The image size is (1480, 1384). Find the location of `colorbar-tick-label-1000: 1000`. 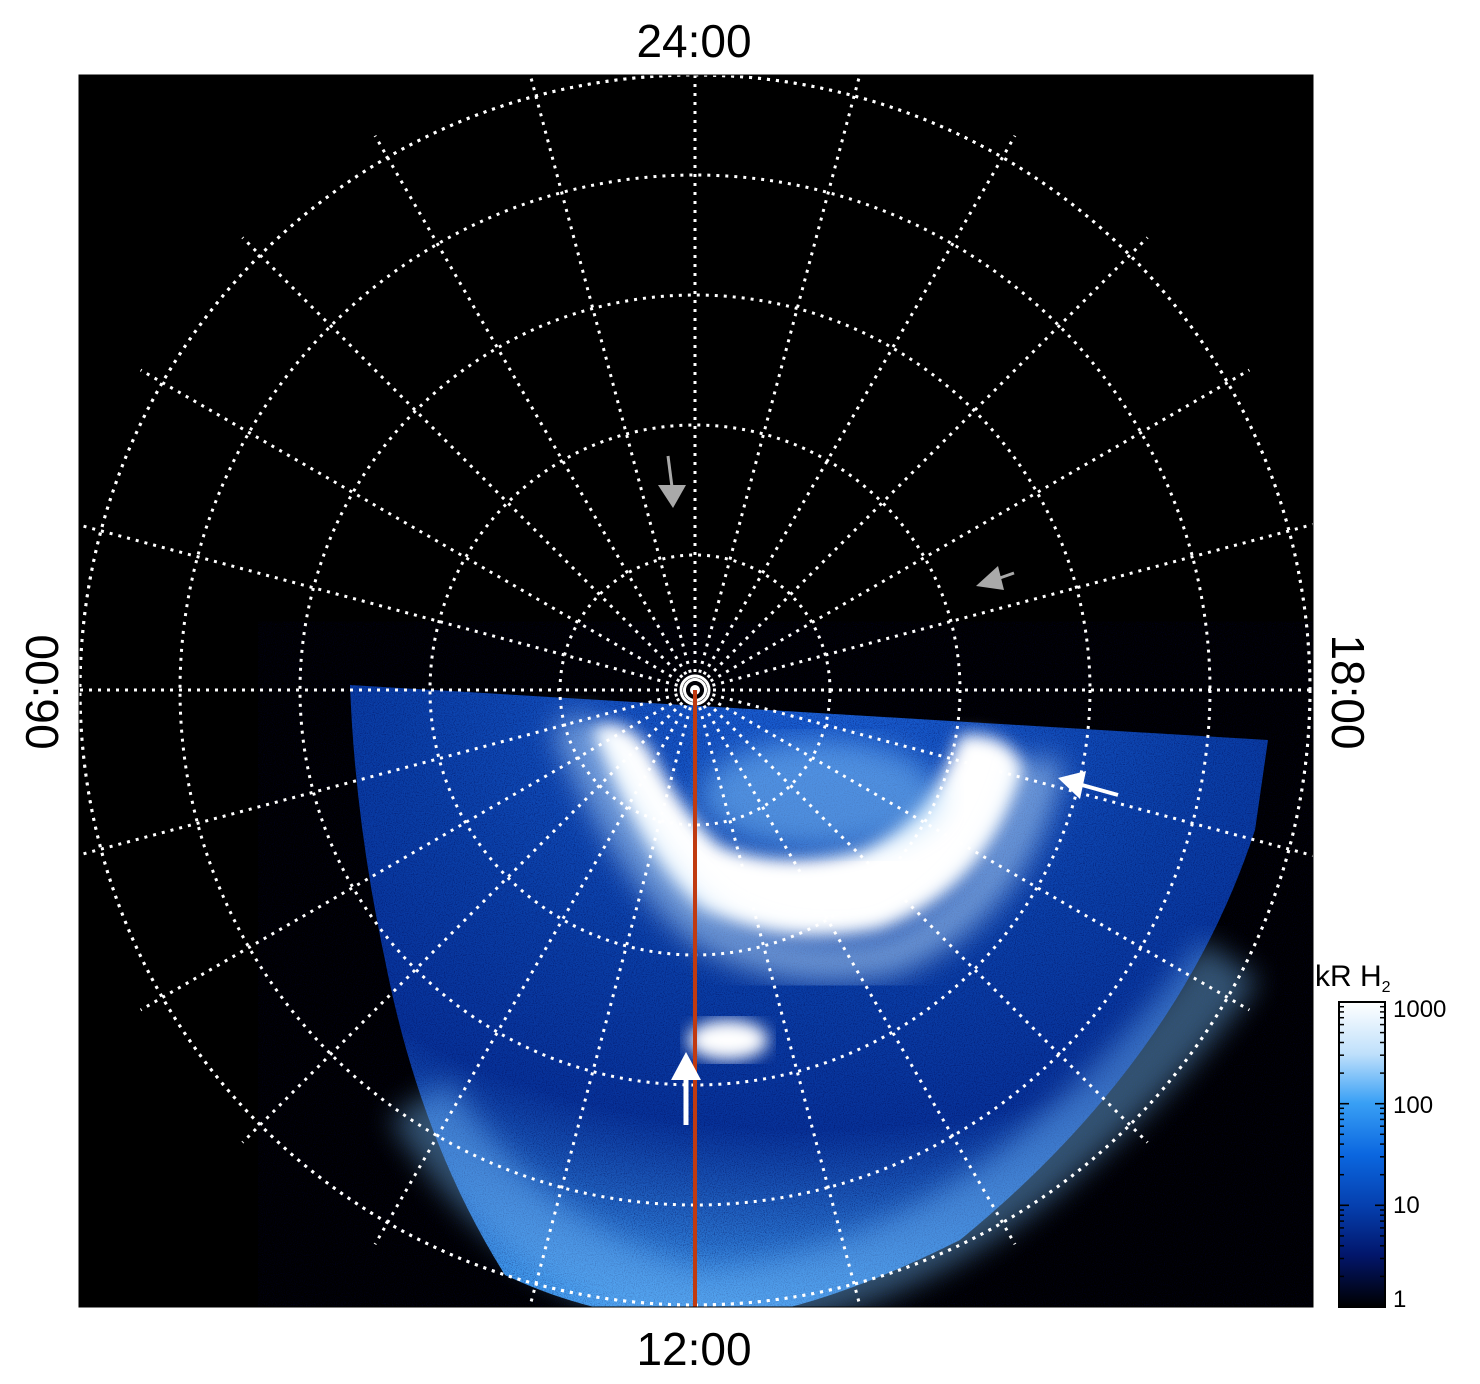

colorbar-tick-label-1000: 1000 is located at coordinates (1419, 1009).